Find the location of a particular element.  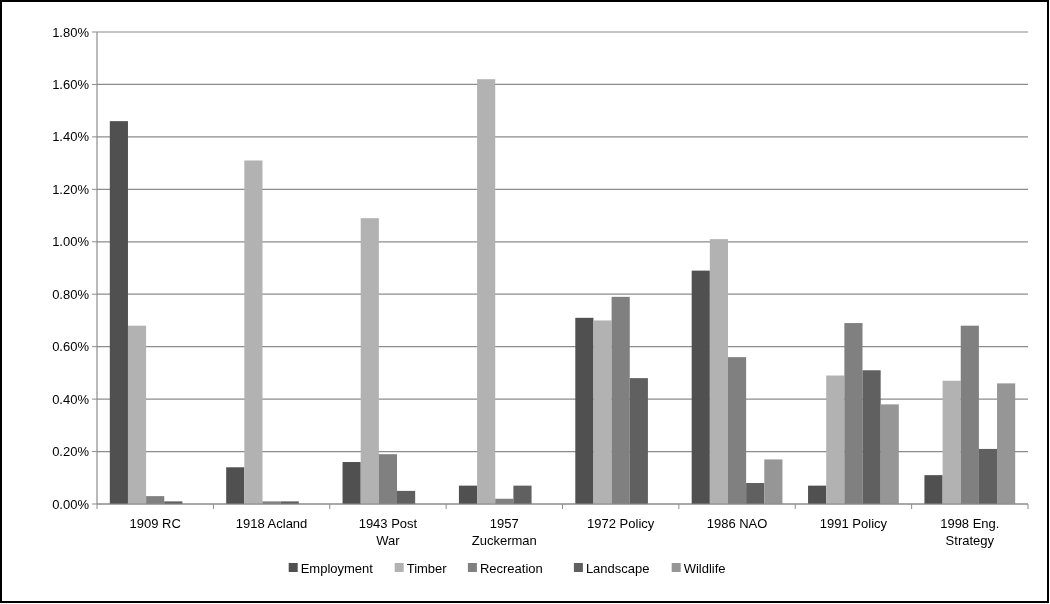

legend-label: Employment is located at coordinates (337, 568).